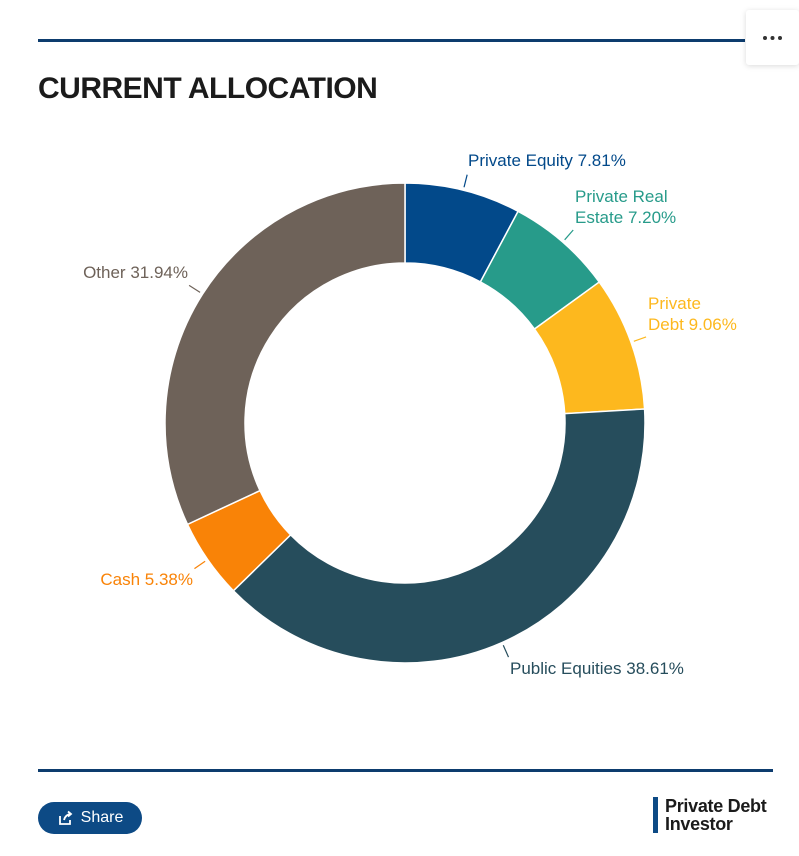 The image size is (799, 856). I want to click on data-label: Public Equities 38.61%, so click(620, 668).